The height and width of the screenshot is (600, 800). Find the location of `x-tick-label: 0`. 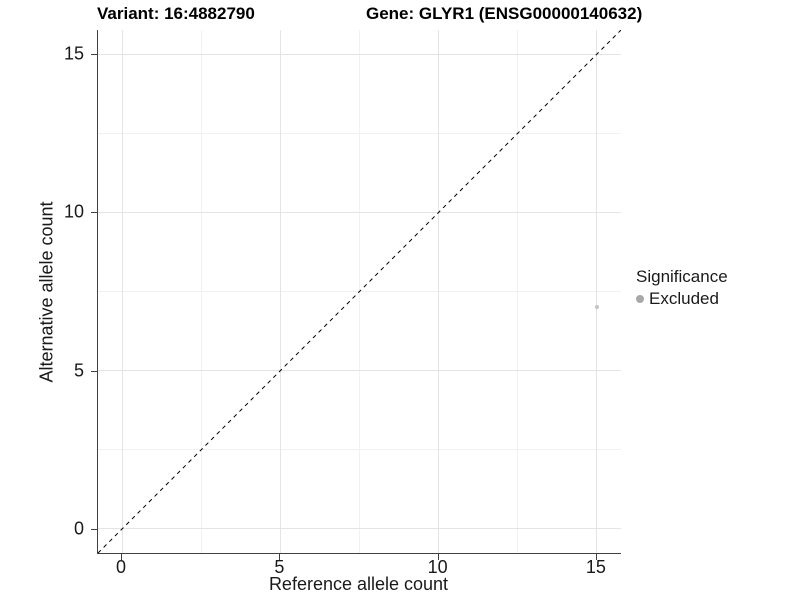

x-tick-label: 0 is located at coordinates (121, 567).